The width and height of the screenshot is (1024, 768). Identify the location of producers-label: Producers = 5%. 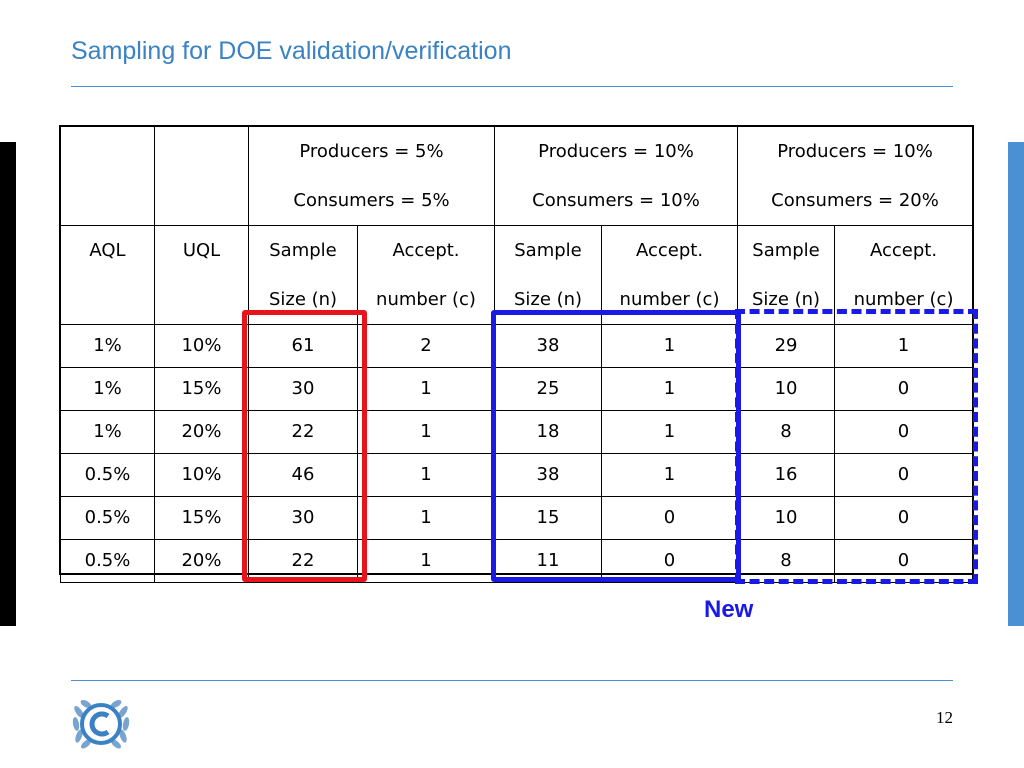
(371, 151).